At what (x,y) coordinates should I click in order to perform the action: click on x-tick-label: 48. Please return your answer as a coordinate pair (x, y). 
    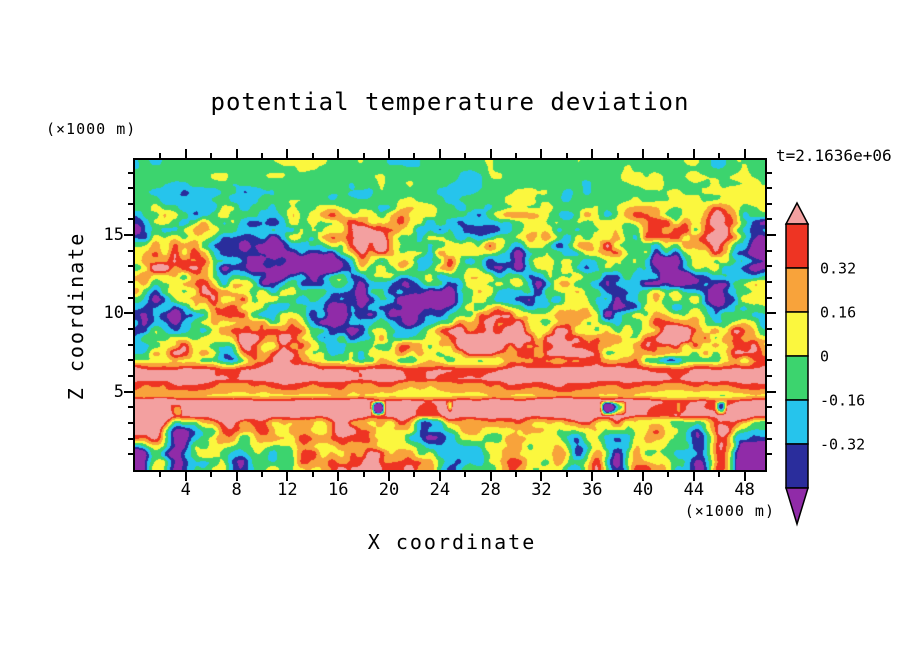
    Looking at the image, I should click on (744, 490).